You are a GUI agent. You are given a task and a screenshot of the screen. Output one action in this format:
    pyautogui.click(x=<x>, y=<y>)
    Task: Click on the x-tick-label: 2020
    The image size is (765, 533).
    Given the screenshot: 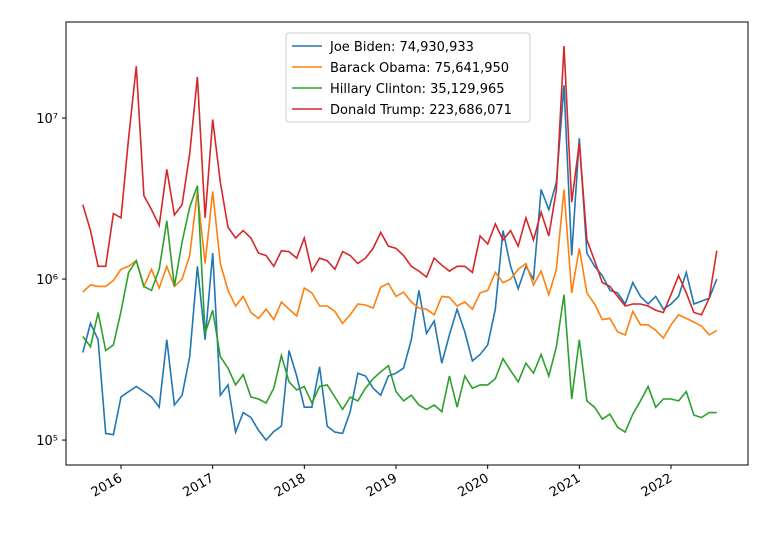 What is the action you would take?
    pyautogui.click(x=474, y=486)
    